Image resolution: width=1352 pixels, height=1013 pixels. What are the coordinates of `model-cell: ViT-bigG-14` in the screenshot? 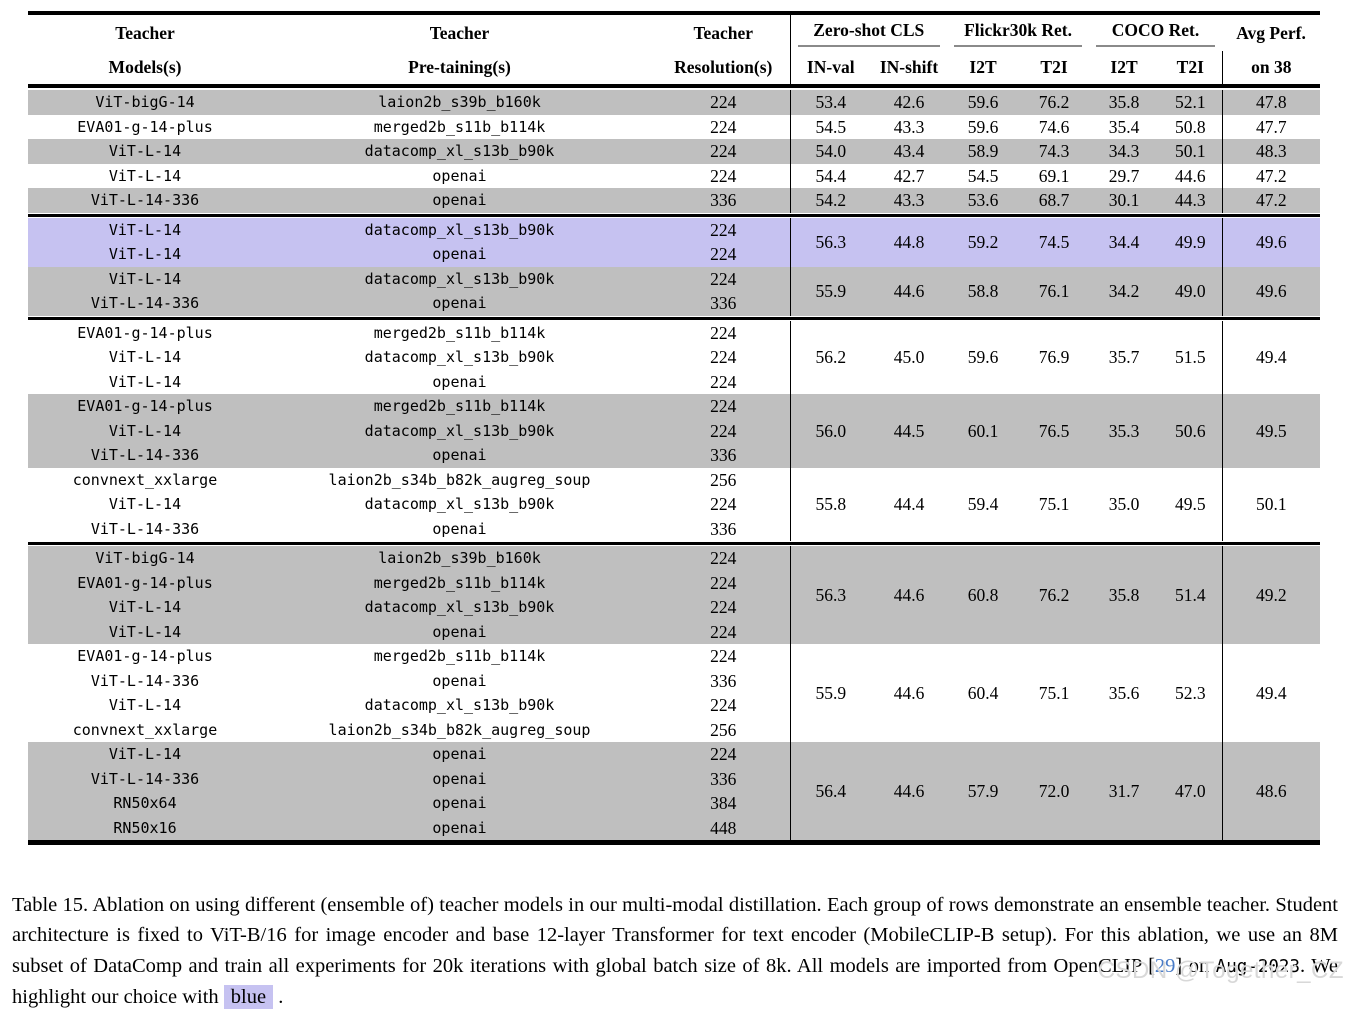 It's located at (145, 558).